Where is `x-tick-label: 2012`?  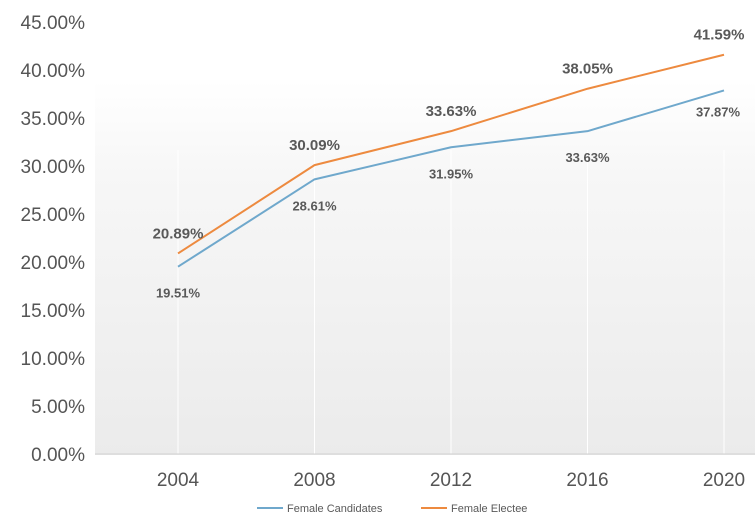 x-tick-label: 2012 is located at coordinates (451, 480).